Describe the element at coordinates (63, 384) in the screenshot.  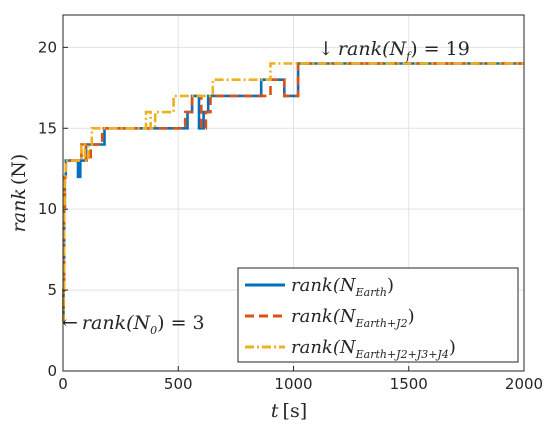
I see `x-tick-label: 0` at that location.